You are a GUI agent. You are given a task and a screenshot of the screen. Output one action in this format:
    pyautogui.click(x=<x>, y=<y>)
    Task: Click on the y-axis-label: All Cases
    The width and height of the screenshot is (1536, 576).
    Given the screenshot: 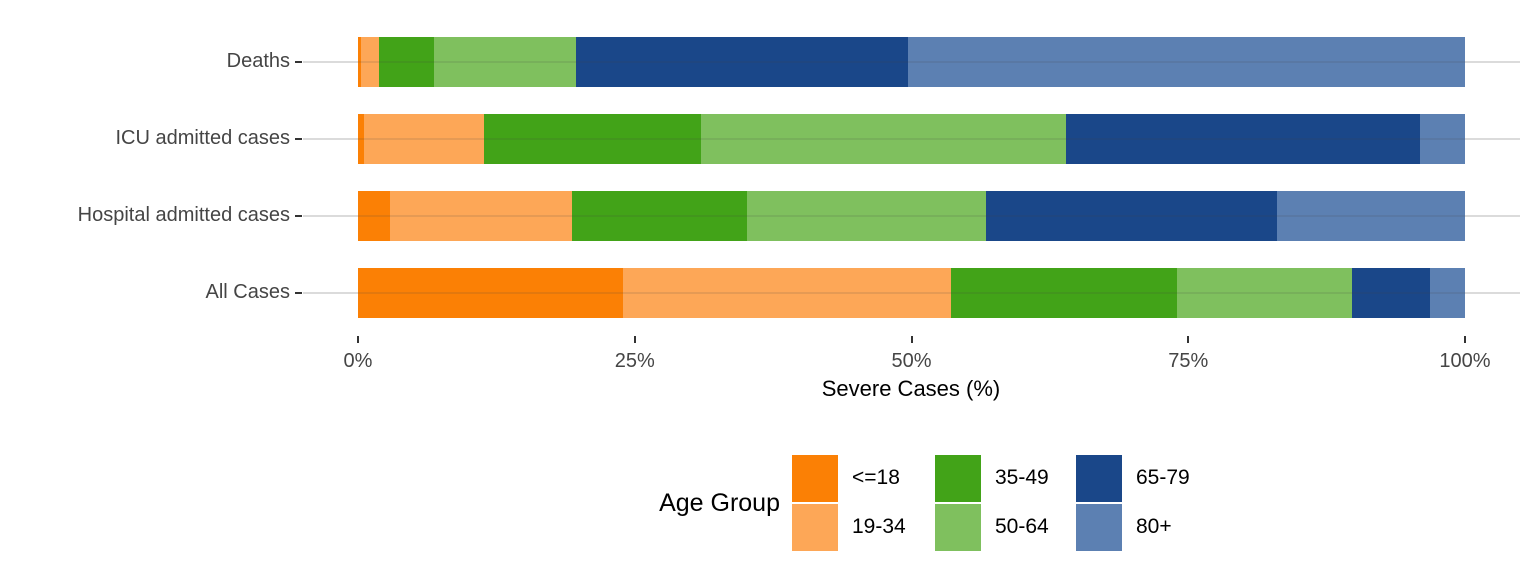 What is the action you would take?
    pyautogui.click(x=247, y=292)
    